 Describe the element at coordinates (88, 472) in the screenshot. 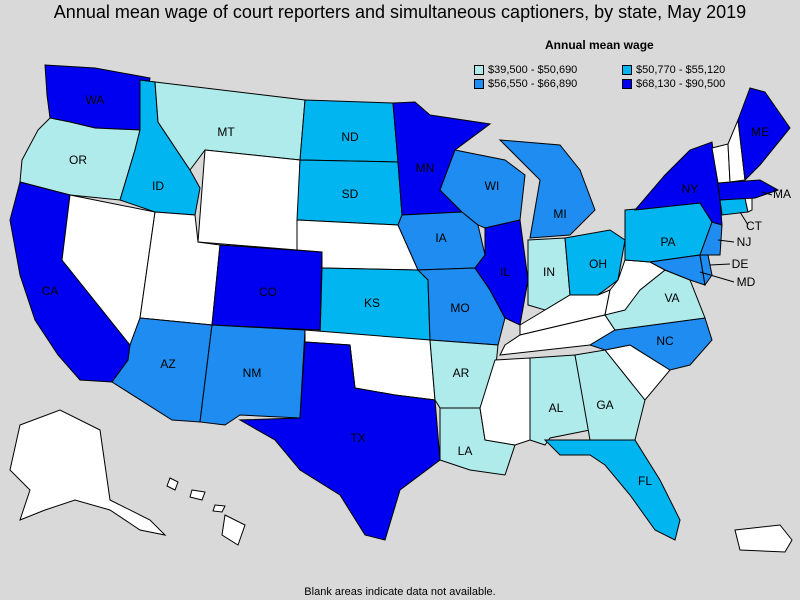

I see `state-AK` at that location.